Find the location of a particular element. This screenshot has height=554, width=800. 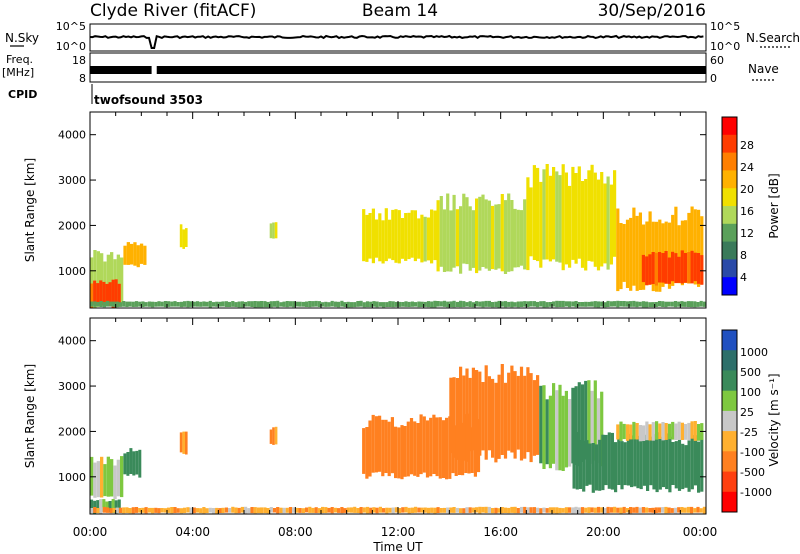

nave-right-tick-top: 60 is located at coordinates (717, 60).